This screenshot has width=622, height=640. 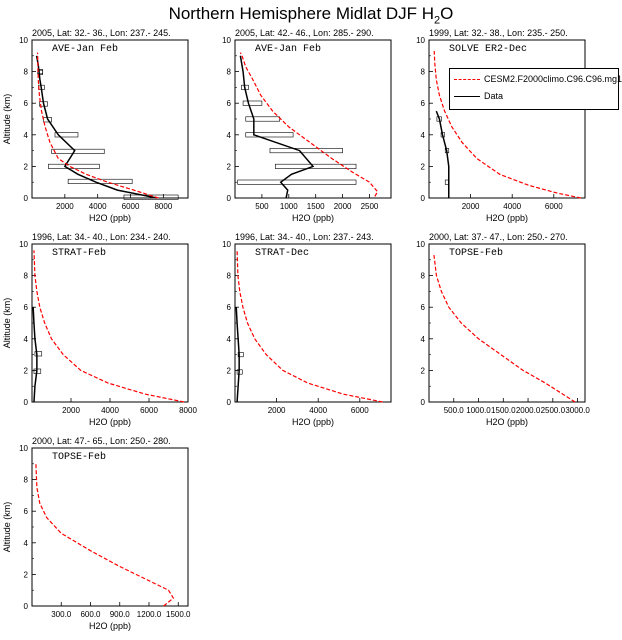 I want to click on campaign-label: SOLVE ER2-Dec, so click(x=488, y=49).